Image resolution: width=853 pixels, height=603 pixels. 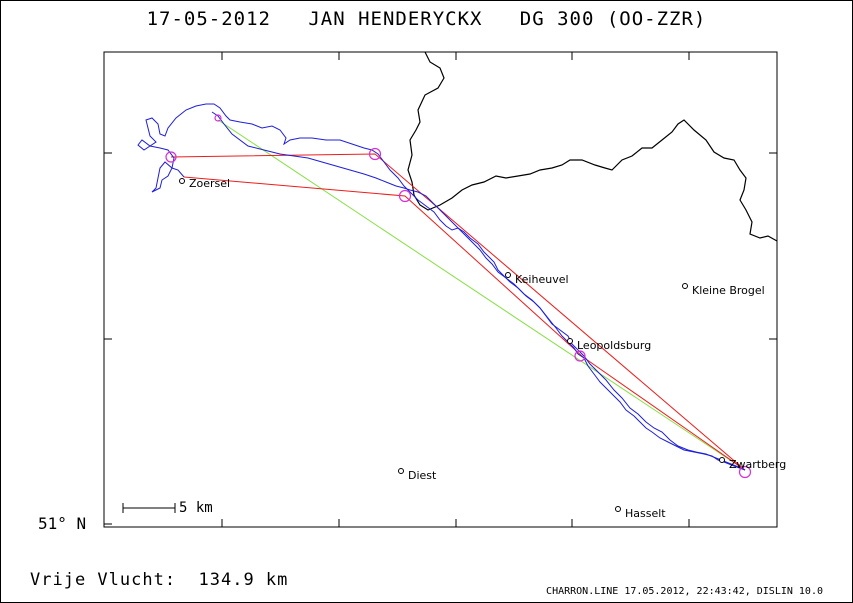 What do you see at coordinates (758, 464) in the screenshot?
I see `town-label-zwartberg: Zwartberg` at bounding box center [758, 464].